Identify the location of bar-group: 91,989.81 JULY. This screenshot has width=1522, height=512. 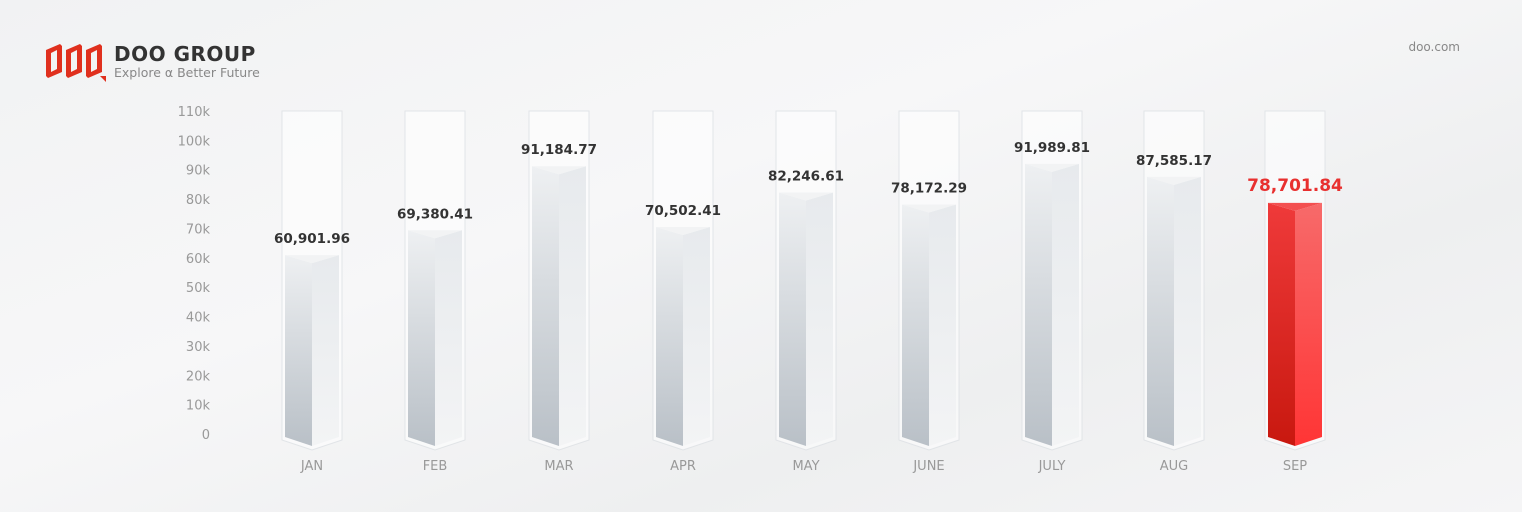
(1052, 292).